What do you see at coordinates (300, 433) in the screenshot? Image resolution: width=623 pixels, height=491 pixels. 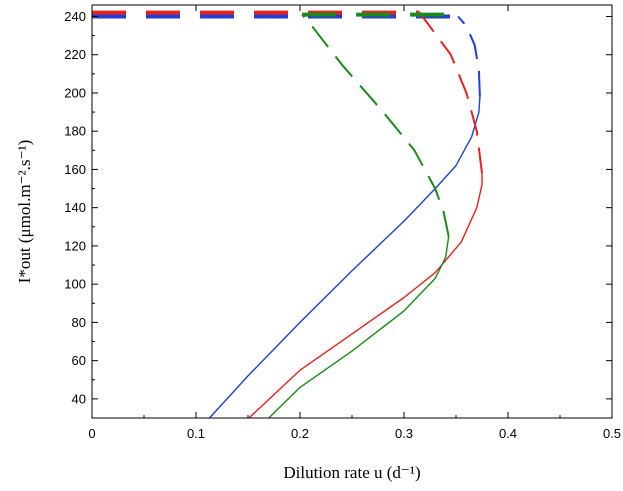 I see `x-tick-label: 0.2` at bounding box center [300, 433].